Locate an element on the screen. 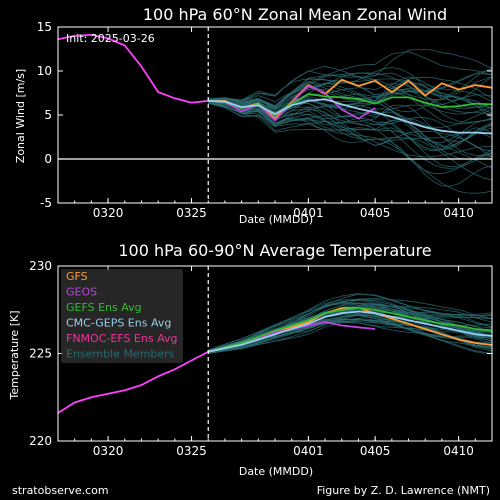  legend-item-ensemble-members: Ensemble Members is located at coordinates (120, 354).